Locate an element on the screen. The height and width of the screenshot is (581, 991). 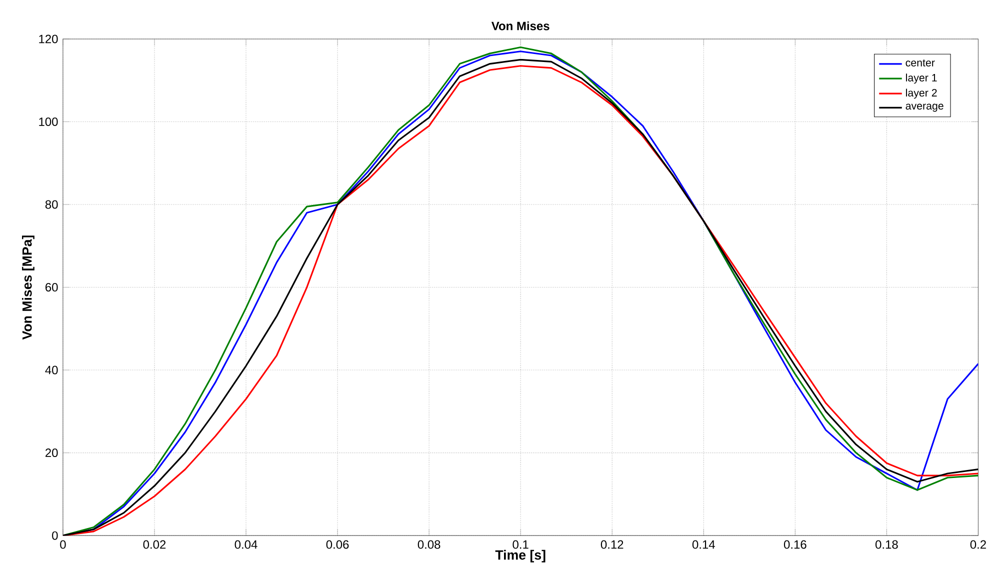
x-tick-label: 0.14 is located at coordinates (703, 545).